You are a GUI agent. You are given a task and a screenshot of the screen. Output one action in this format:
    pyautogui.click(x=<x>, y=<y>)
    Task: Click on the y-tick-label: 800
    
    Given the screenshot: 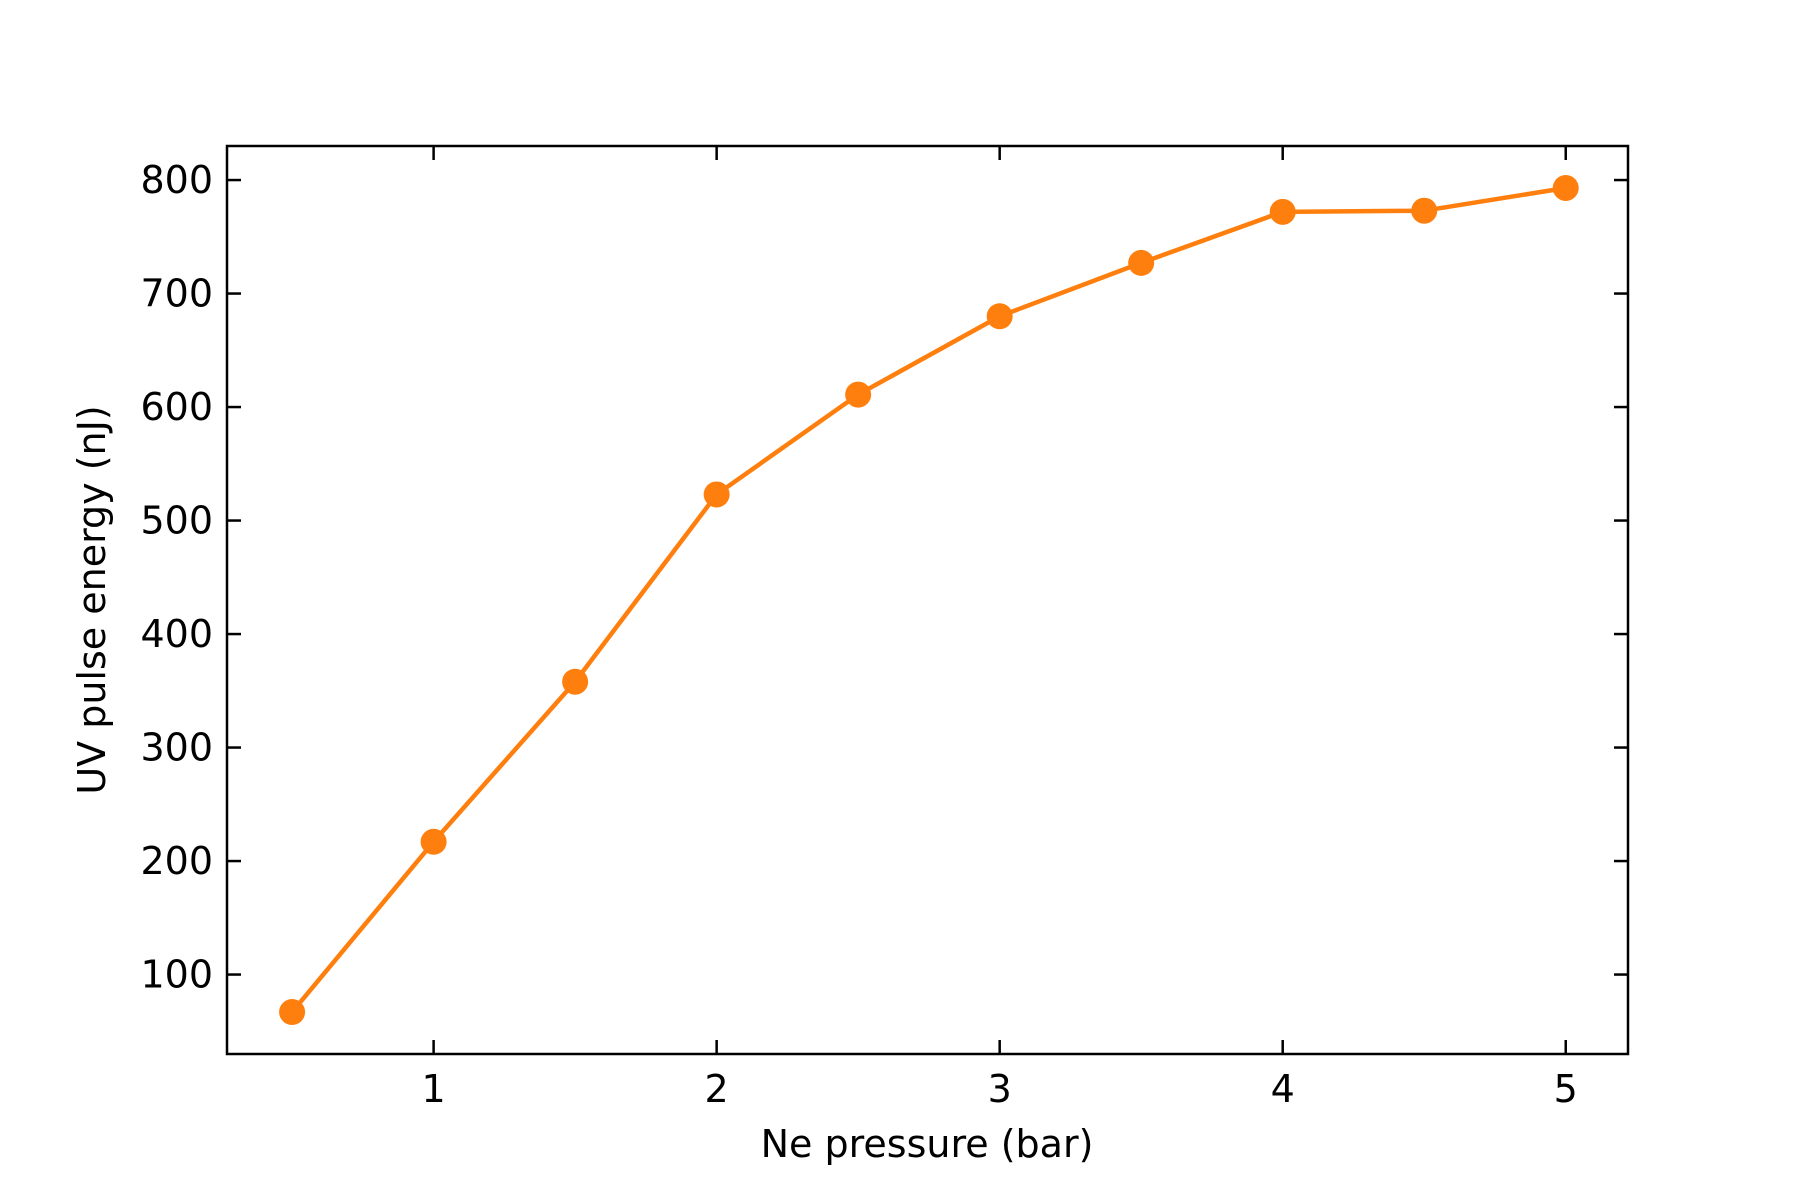 What is the action you would take?
    pyautogui.click(x=176, y=180)
    